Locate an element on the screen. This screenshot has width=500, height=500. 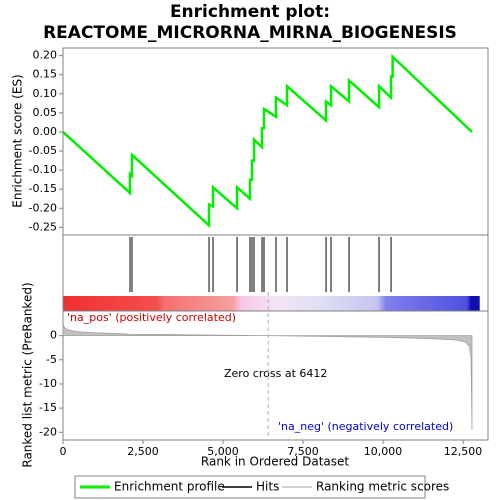
y-tick-label: 0.00 is located at coordinates (45, 131).